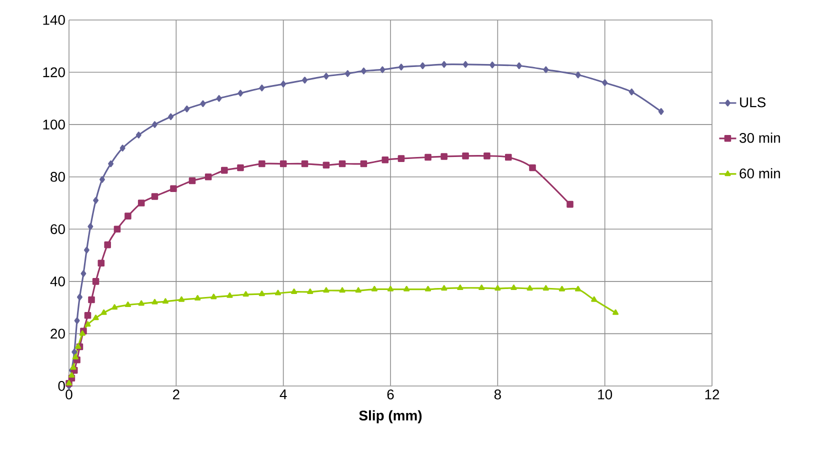  Describe the element at coordinates (57, 333) in the screenshot. I see `y-tick-label: 20` at that location.